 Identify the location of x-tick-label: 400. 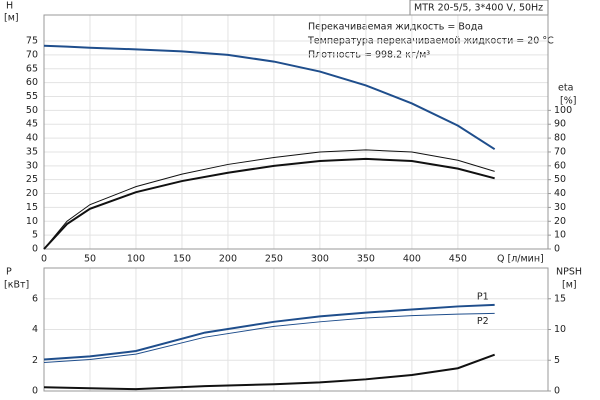
(412, 259).